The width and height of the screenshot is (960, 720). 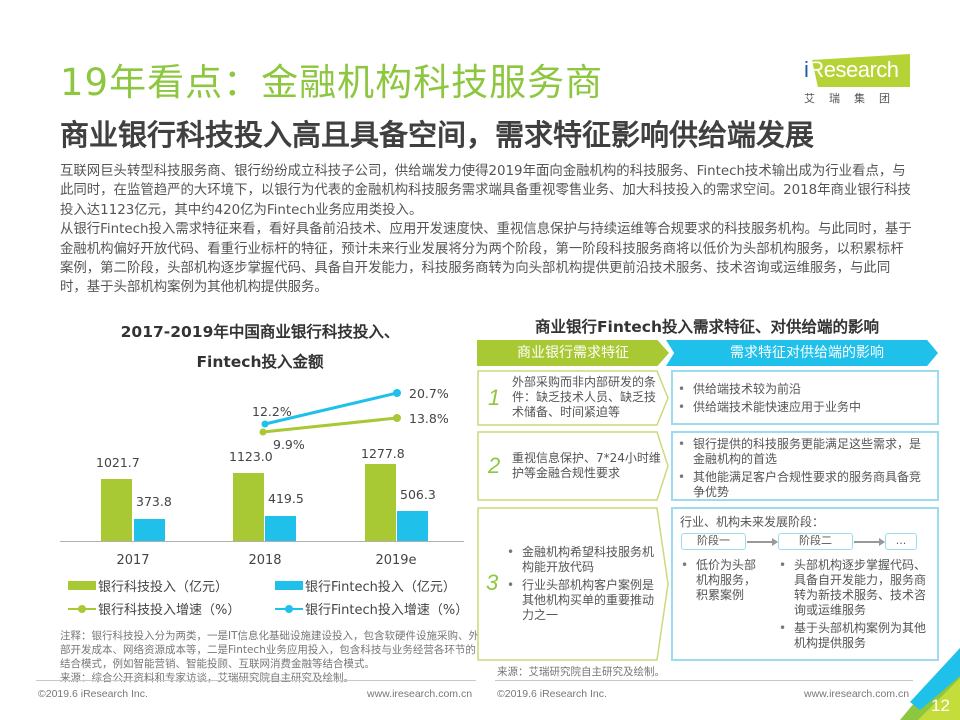 I want to click on stage-1: 阶段一, so click(x=713, y=541).